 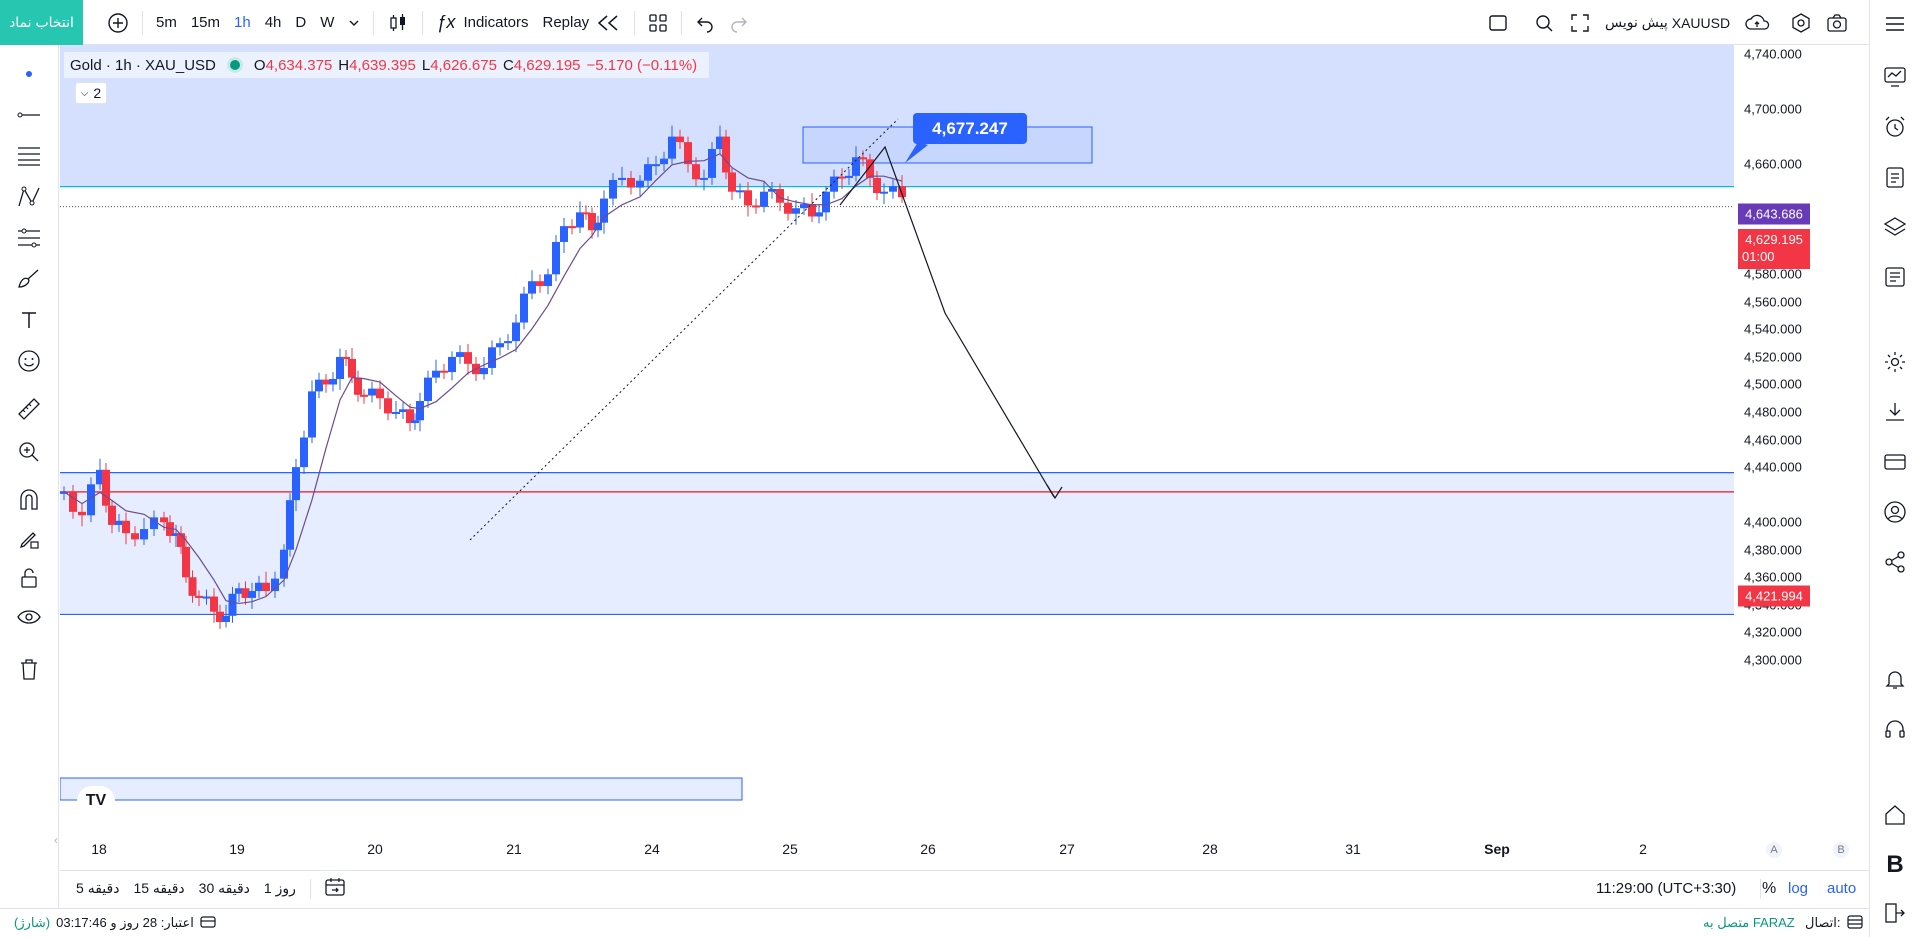 I want to click on cursor-dot-icon, so click(x=29, y=74).